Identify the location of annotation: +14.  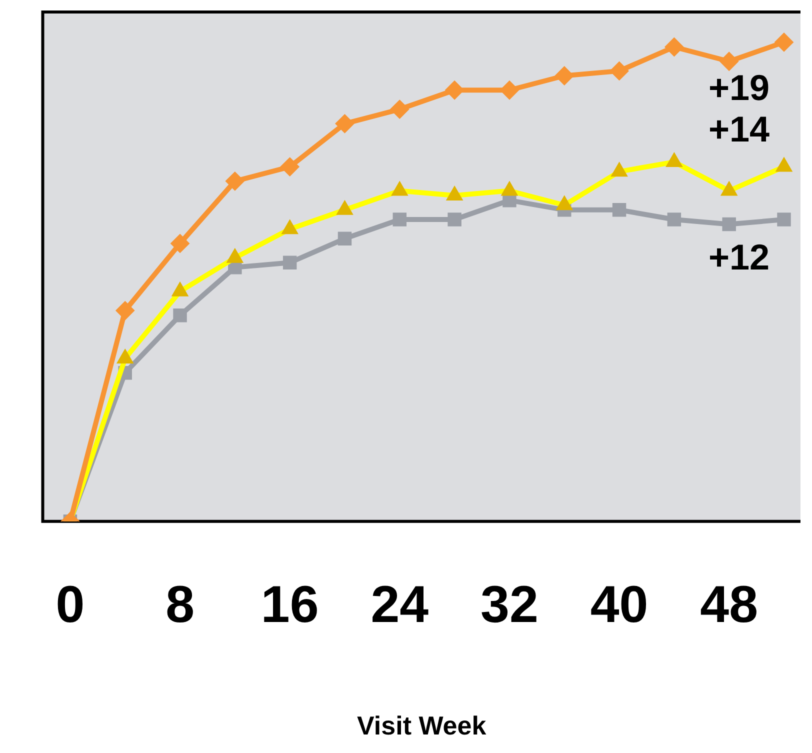
(739, 129).